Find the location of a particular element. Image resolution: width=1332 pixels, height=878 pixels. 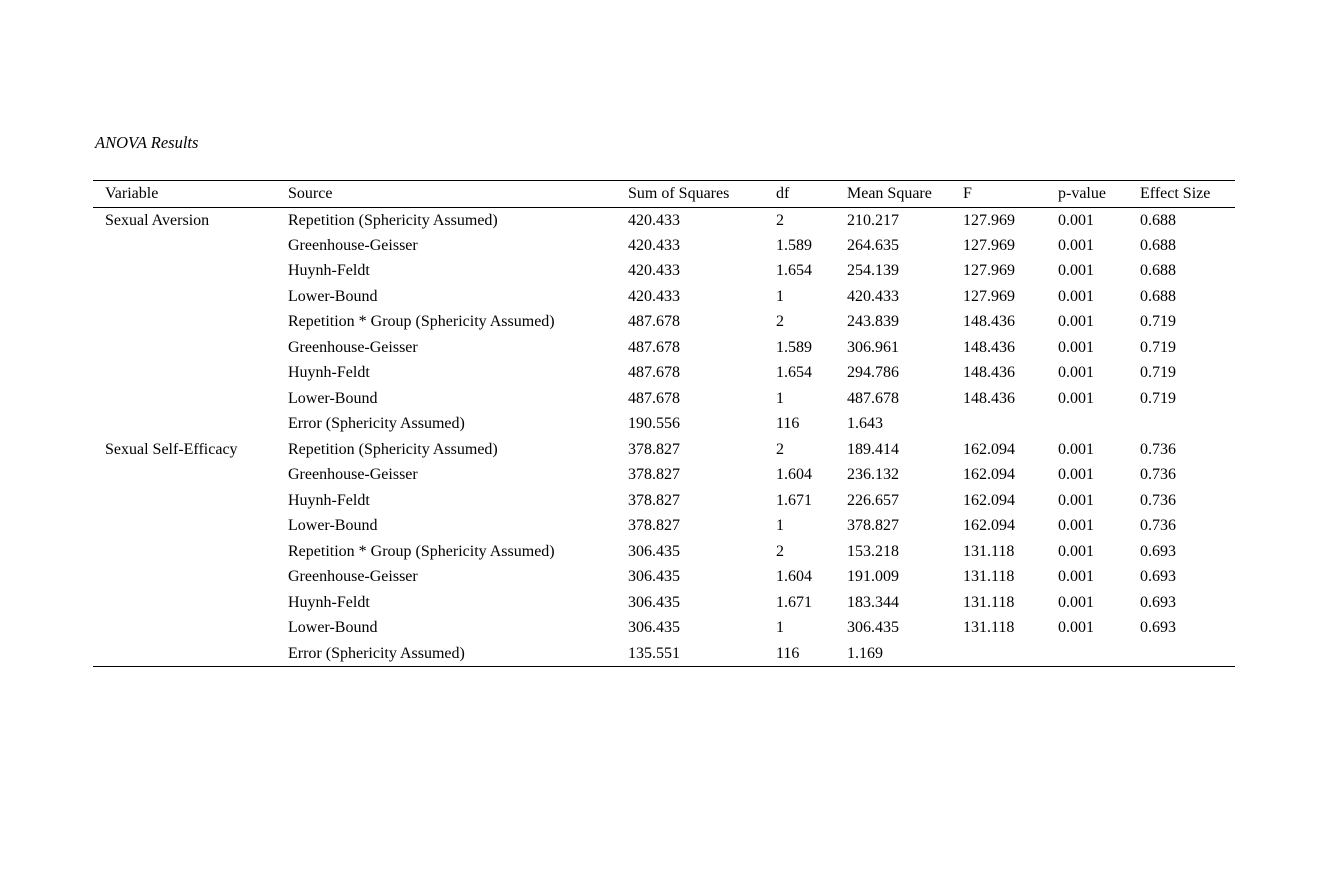

column-header: Effect Size is located at coordinates (1175, 193).